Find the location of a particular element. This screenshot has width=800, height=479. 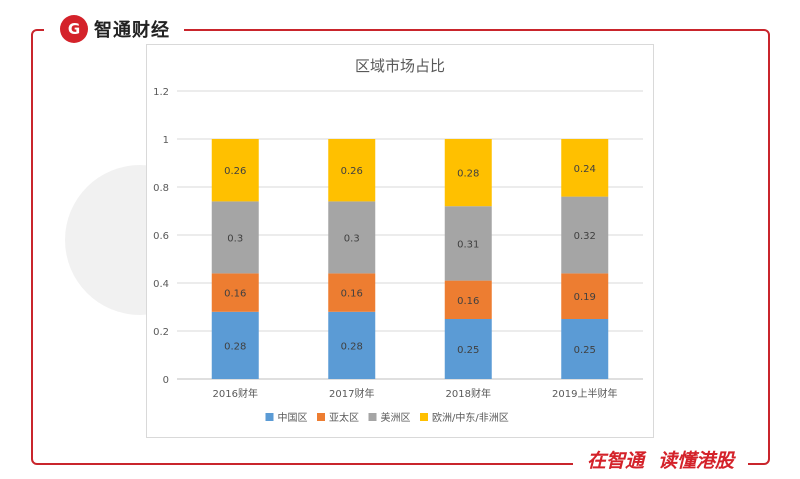

y-tick-label: 0.6 is located at coordinates (161, 236).